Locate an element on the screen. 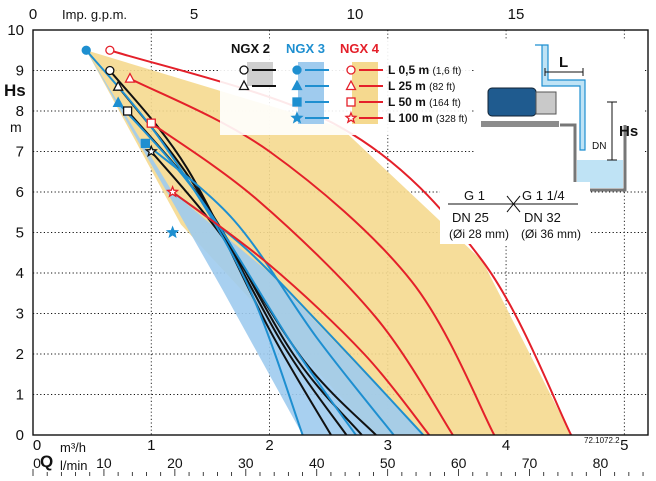 The height and width of the screenshot is (481, 656). x-m3h-tick-label: 1 is located at coordinates (151, 445).